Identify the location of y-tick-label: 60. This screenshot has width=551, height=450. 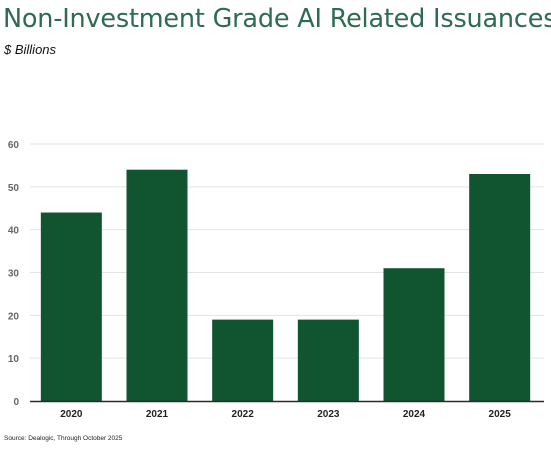
(14, 145).